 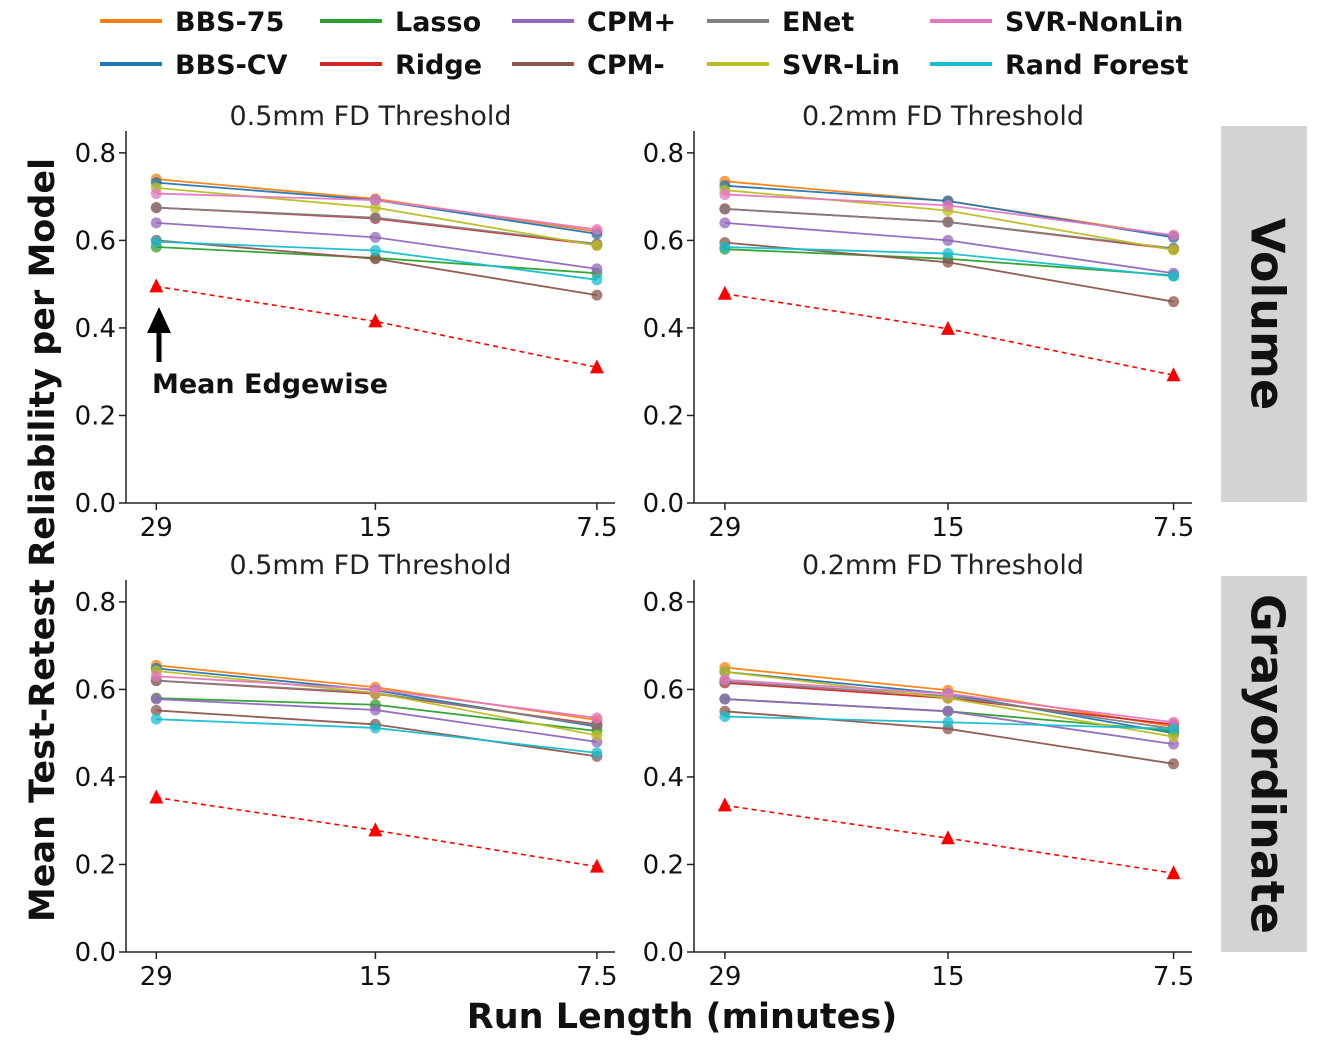 I want to click on facet-label: Volume, so click(x=1268, y=314).